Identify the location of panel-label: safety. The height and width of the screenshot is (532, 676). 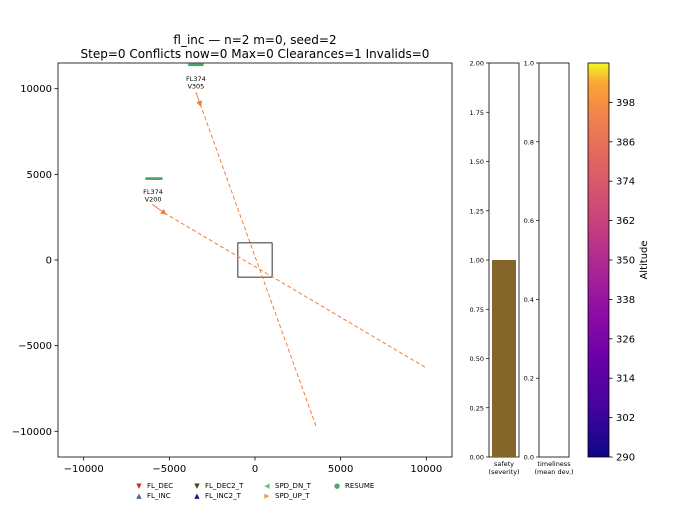
(504, 464).